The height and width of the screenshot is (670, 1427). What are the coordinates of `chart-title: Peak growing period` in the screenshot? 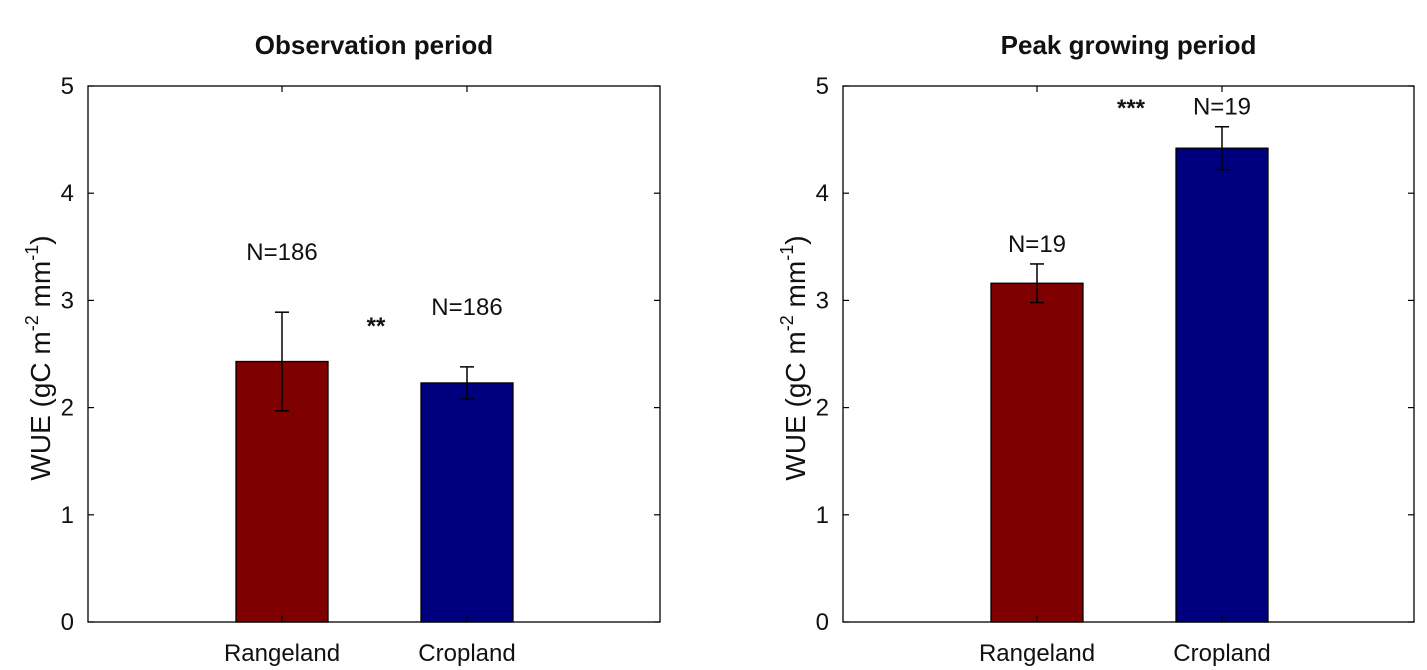 It's located at (1129, 45).